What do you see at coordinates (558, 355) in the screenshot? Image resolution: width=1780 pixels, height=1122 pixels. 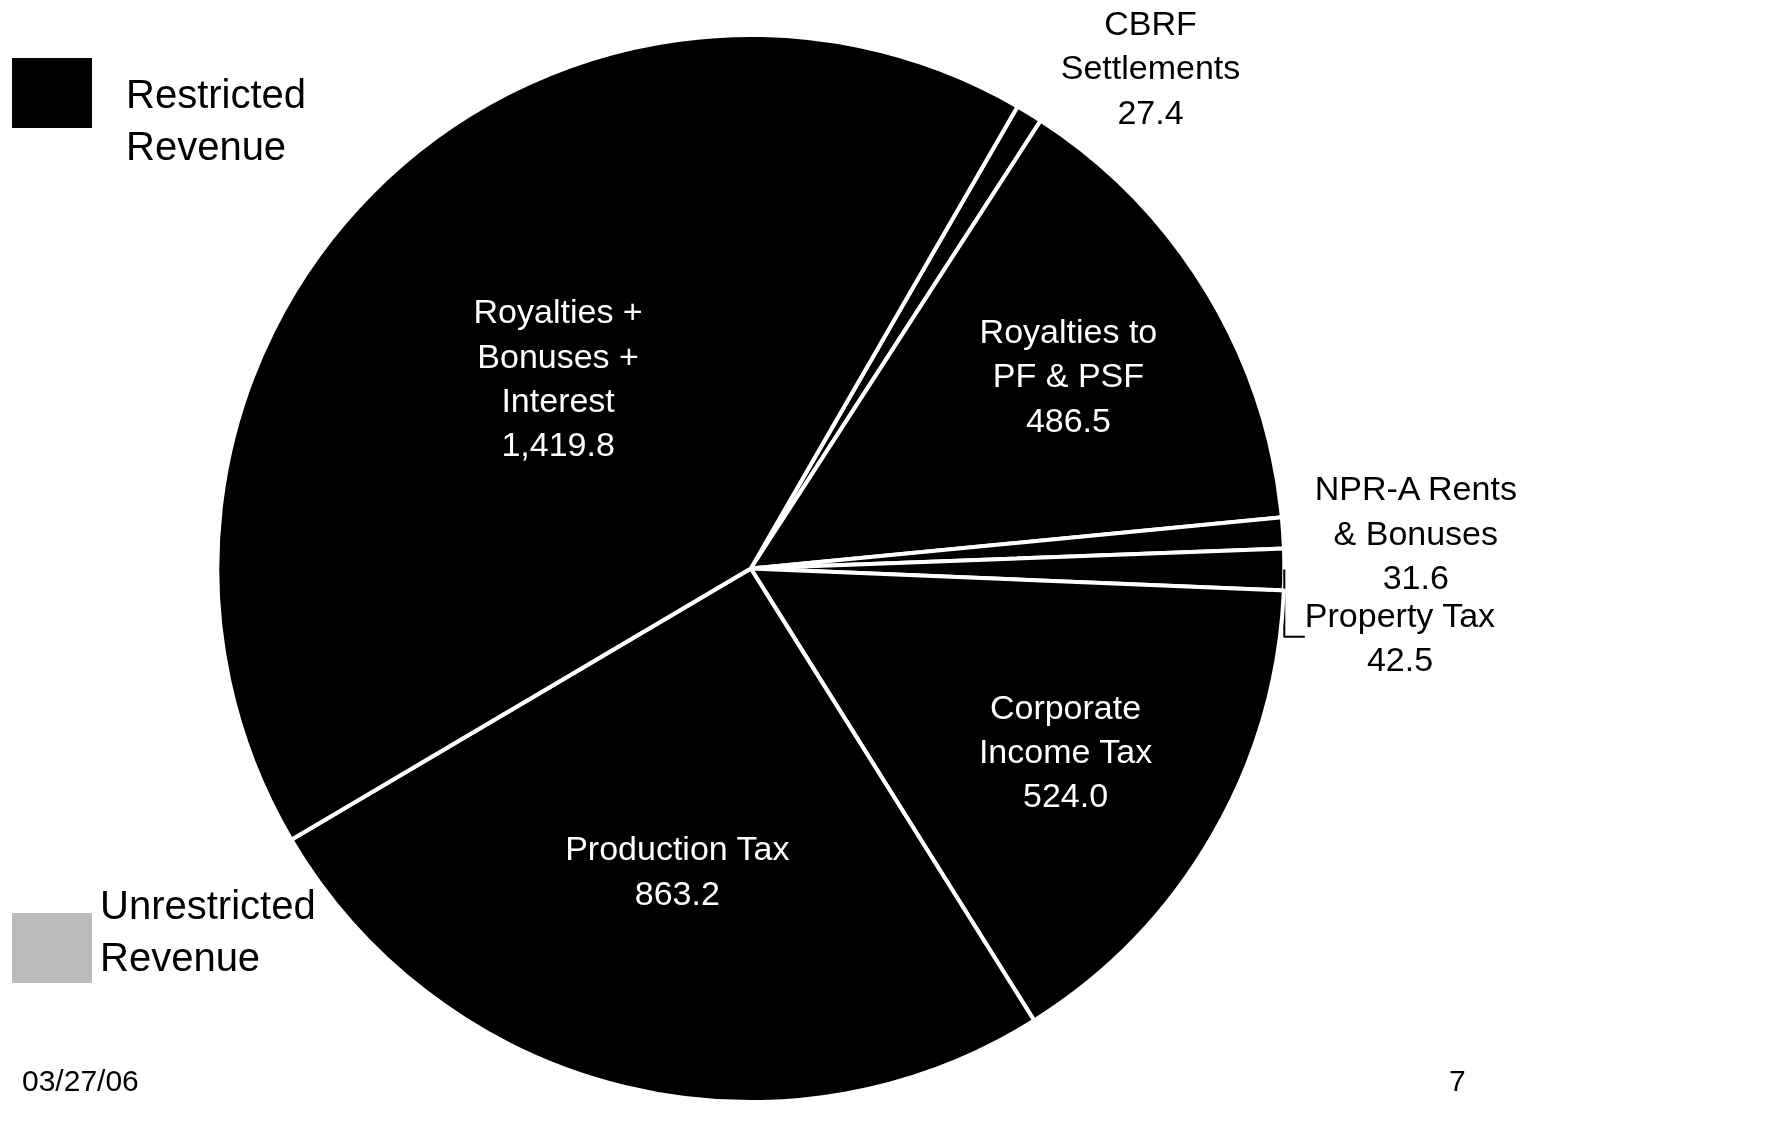 I see `slice-label: Royalties + Bonuses + Interest` at bounding box center [558, 355].